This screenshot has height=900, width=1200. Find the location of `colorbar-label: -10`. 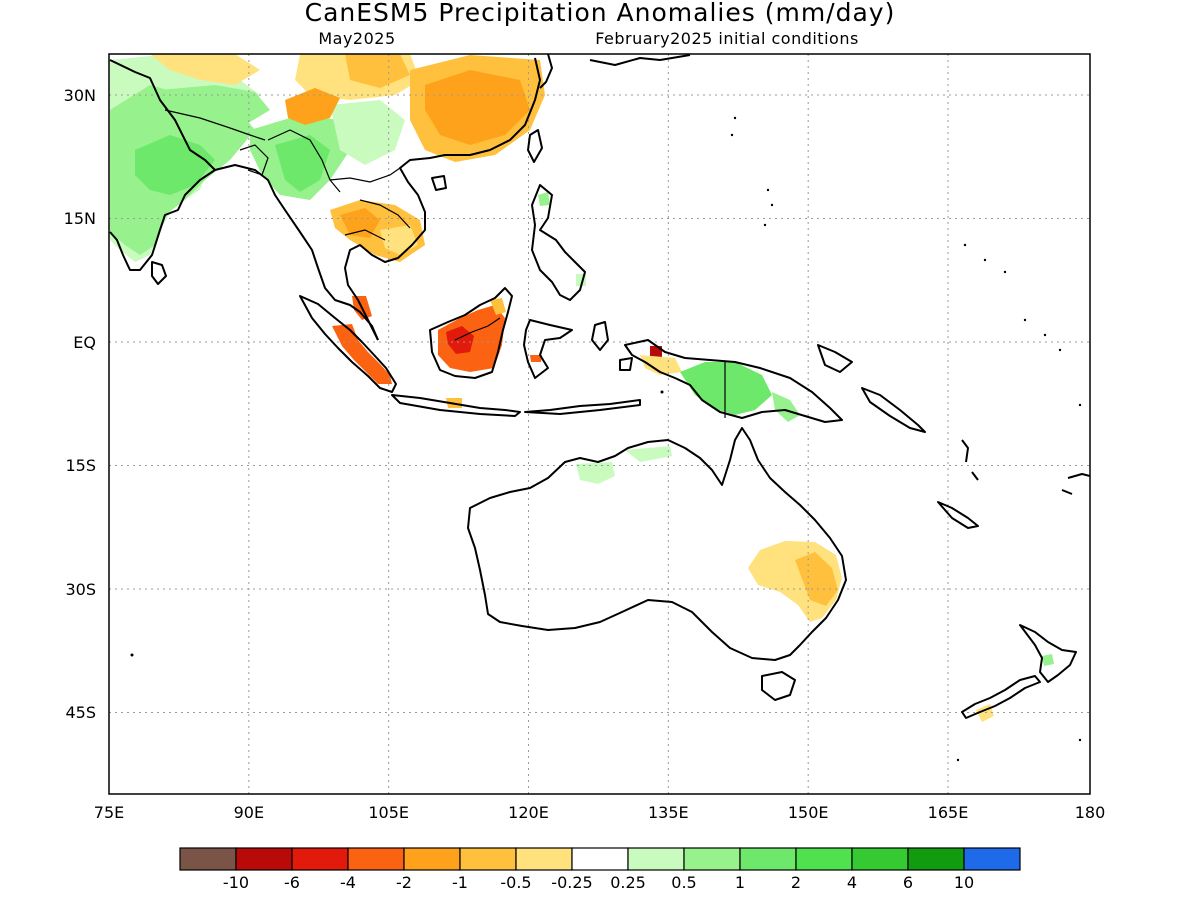

colorbar-label: -10 is located at coordinates (236, 882).